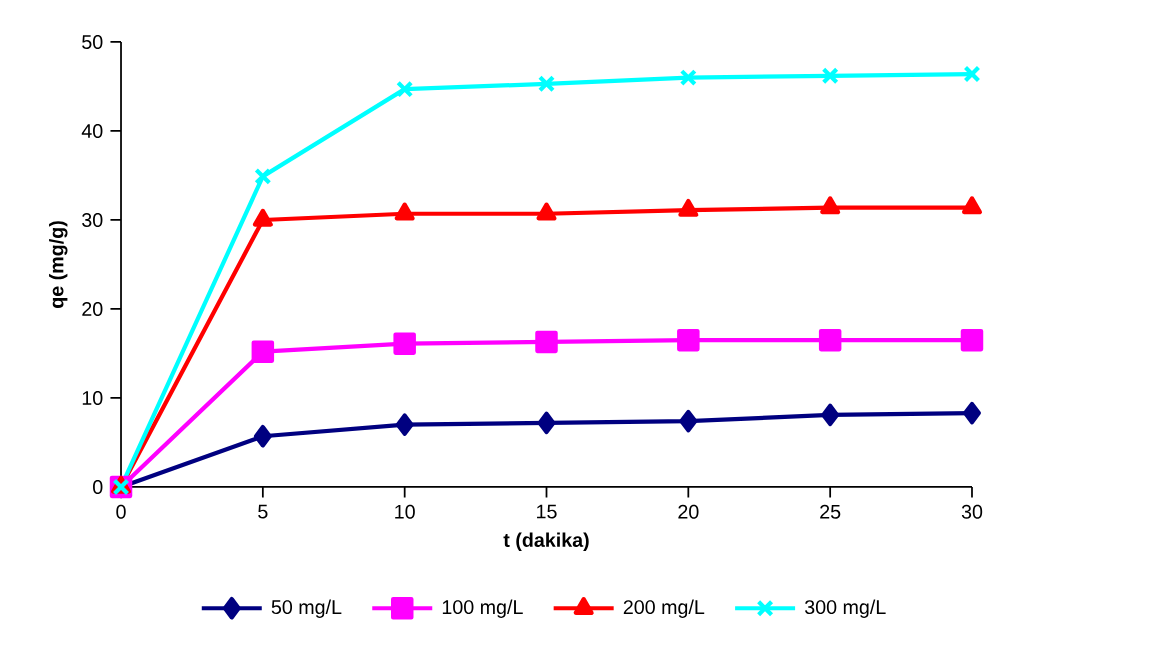 This screenshot has height=648, width=1160. What do you see at coordinates (546, 541) in the screenshot?
I see `x-axis-title: t (dakika)` at bounding box center [546, 541].